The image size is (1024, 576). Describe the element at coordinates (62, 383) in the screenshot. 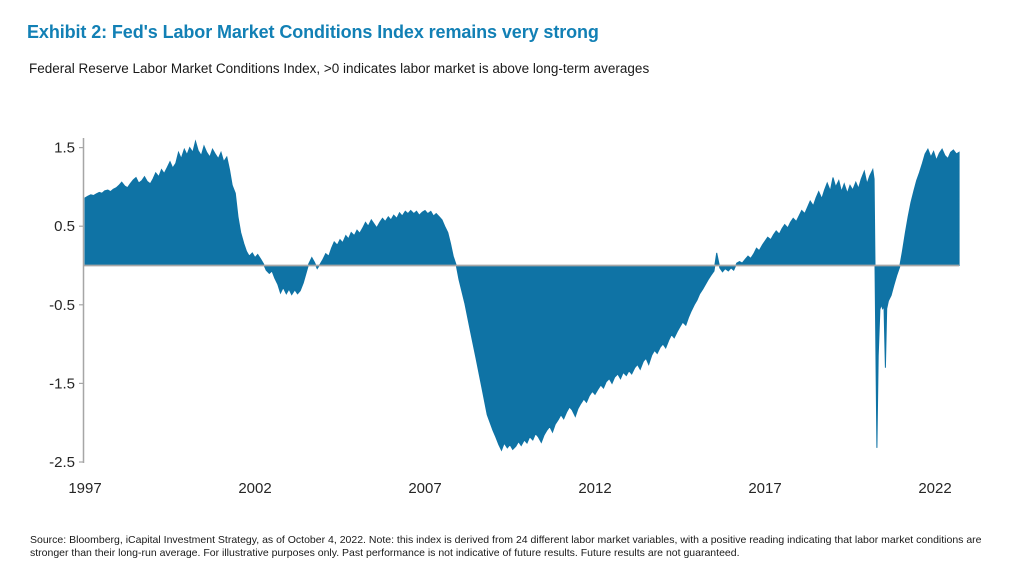

I see `y-tick-label: -1.5` at that location.